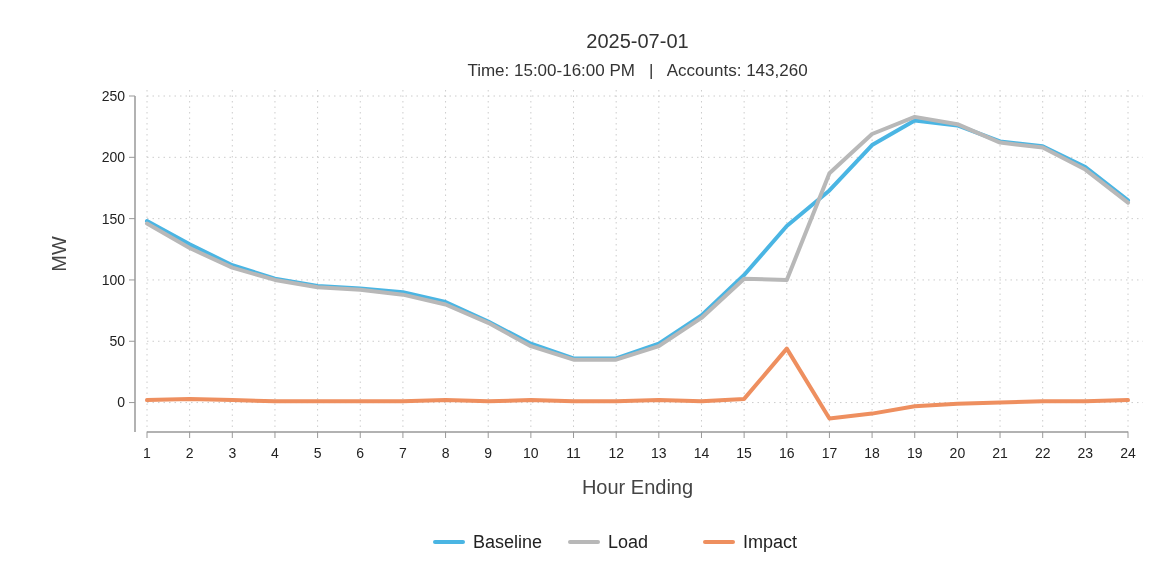  I want to click on chart-subtitle: Time: 15:00-16:00 PM | Accounts: 143,260, so click(637, 70).